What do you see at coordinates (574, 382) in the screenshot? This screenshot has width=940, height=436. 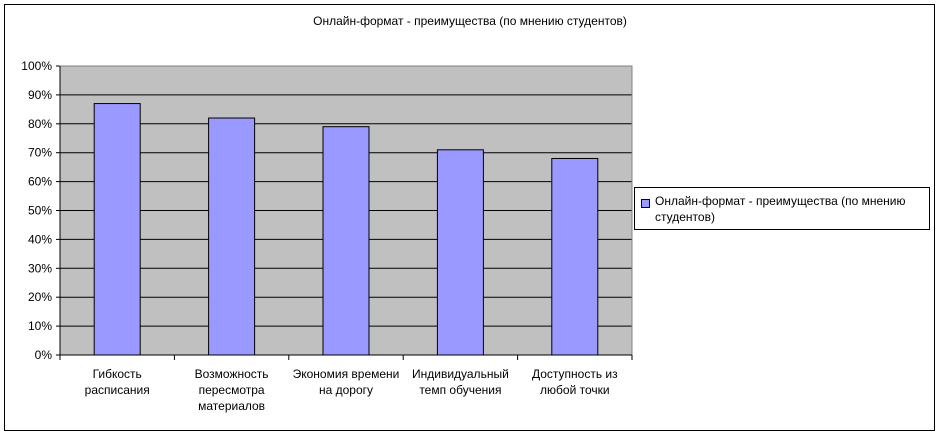 I see `x-tick-label: Доступность из любой точки` at bounding box center [574, 382].